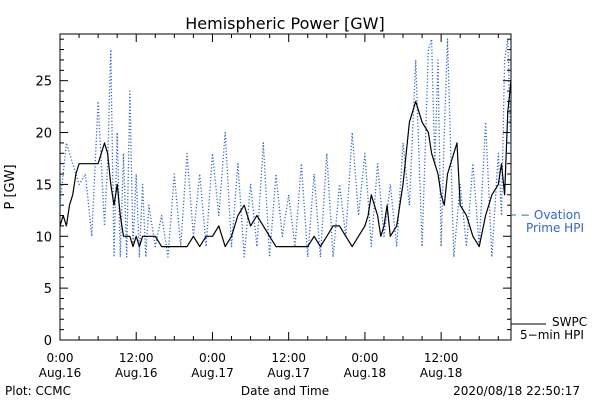  Describe the element at coordinates (569, 322) in the screenshot. I see `legend-swpc-line1: SWPC` at that location.